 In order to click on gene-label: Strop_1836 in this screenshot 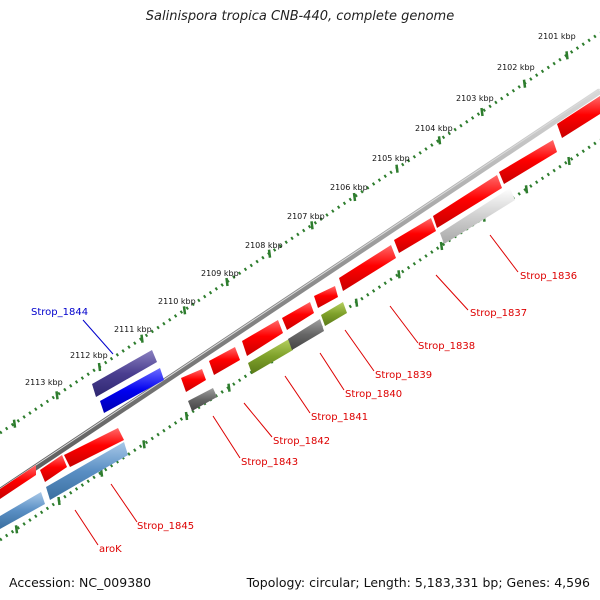, I will do `click(548, 276)`.